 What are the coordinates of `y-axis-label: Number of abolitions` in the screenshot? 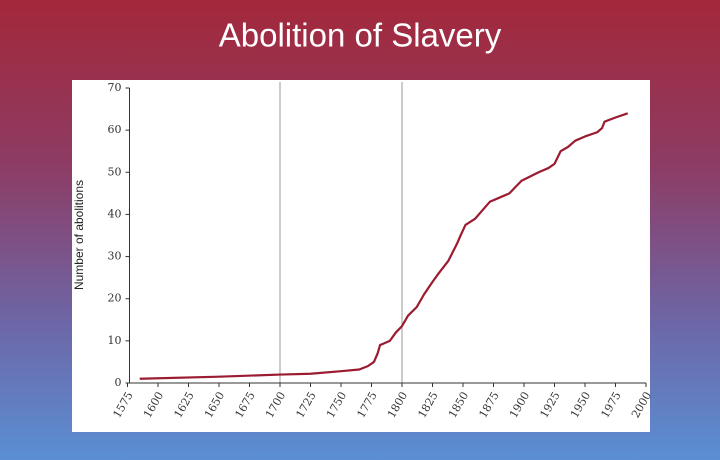 It's located at (79, 235).